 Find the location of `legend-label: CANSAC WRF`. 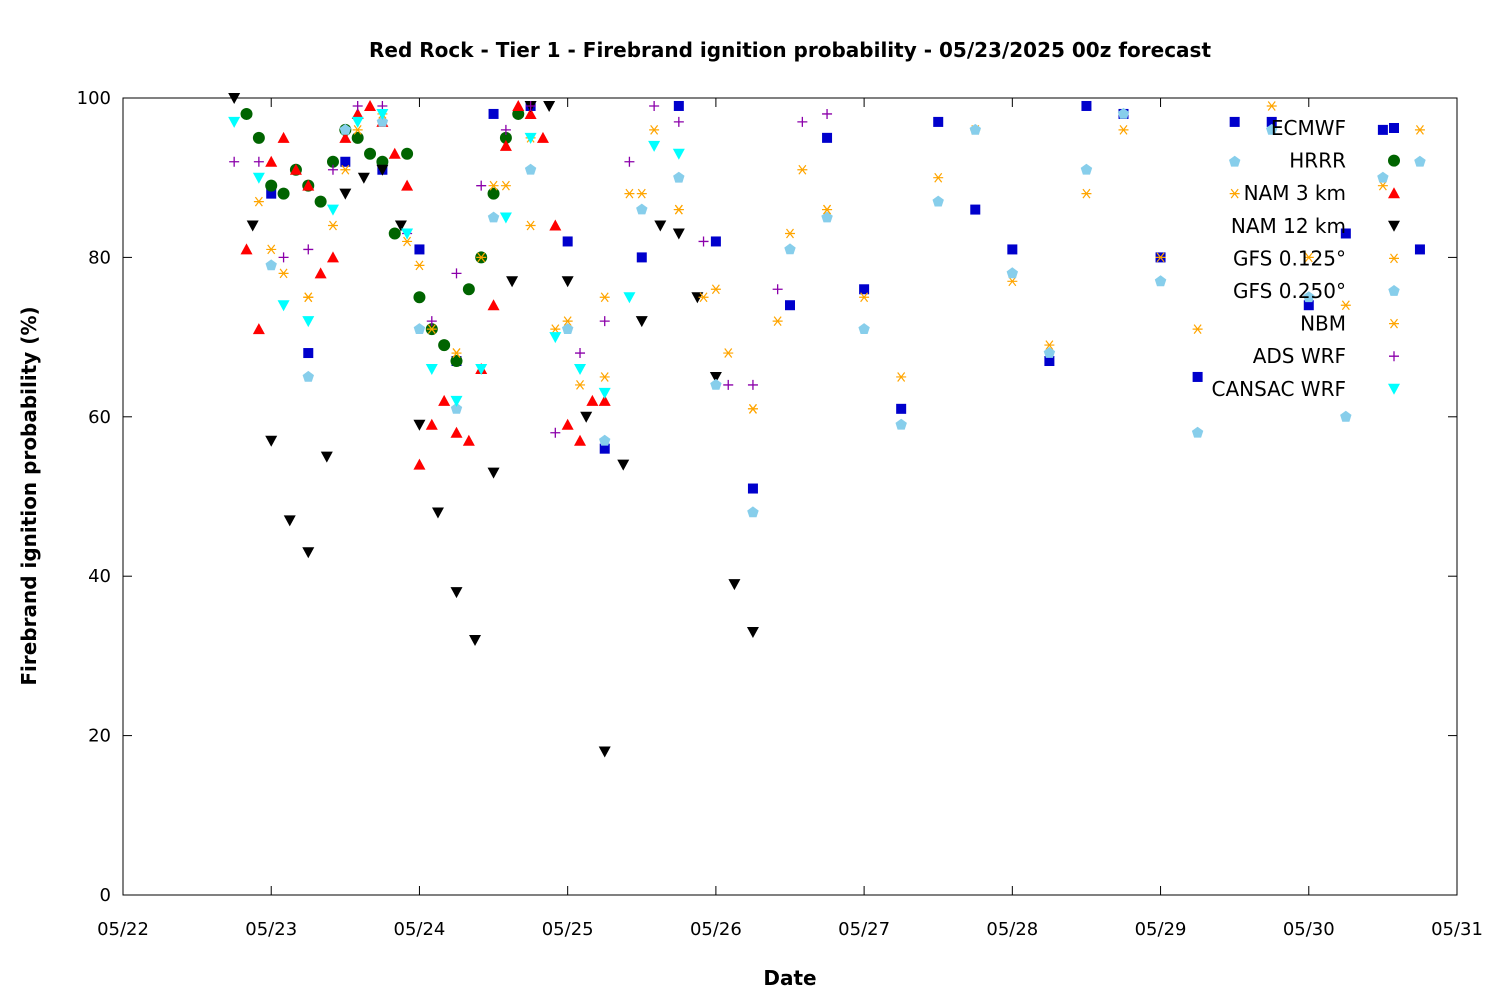

legend-label: CANSAC WRF is located at coordinates (1278, 389).